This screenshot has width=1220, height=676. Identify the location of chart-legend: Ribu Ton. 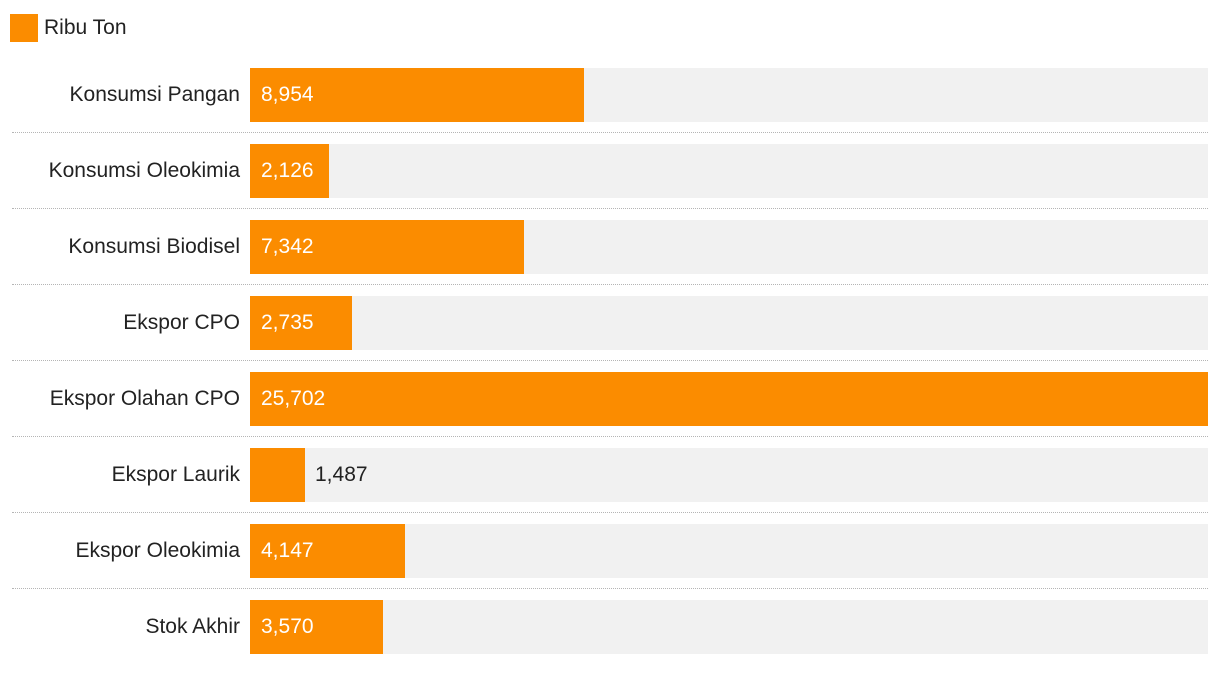
(68, 28).